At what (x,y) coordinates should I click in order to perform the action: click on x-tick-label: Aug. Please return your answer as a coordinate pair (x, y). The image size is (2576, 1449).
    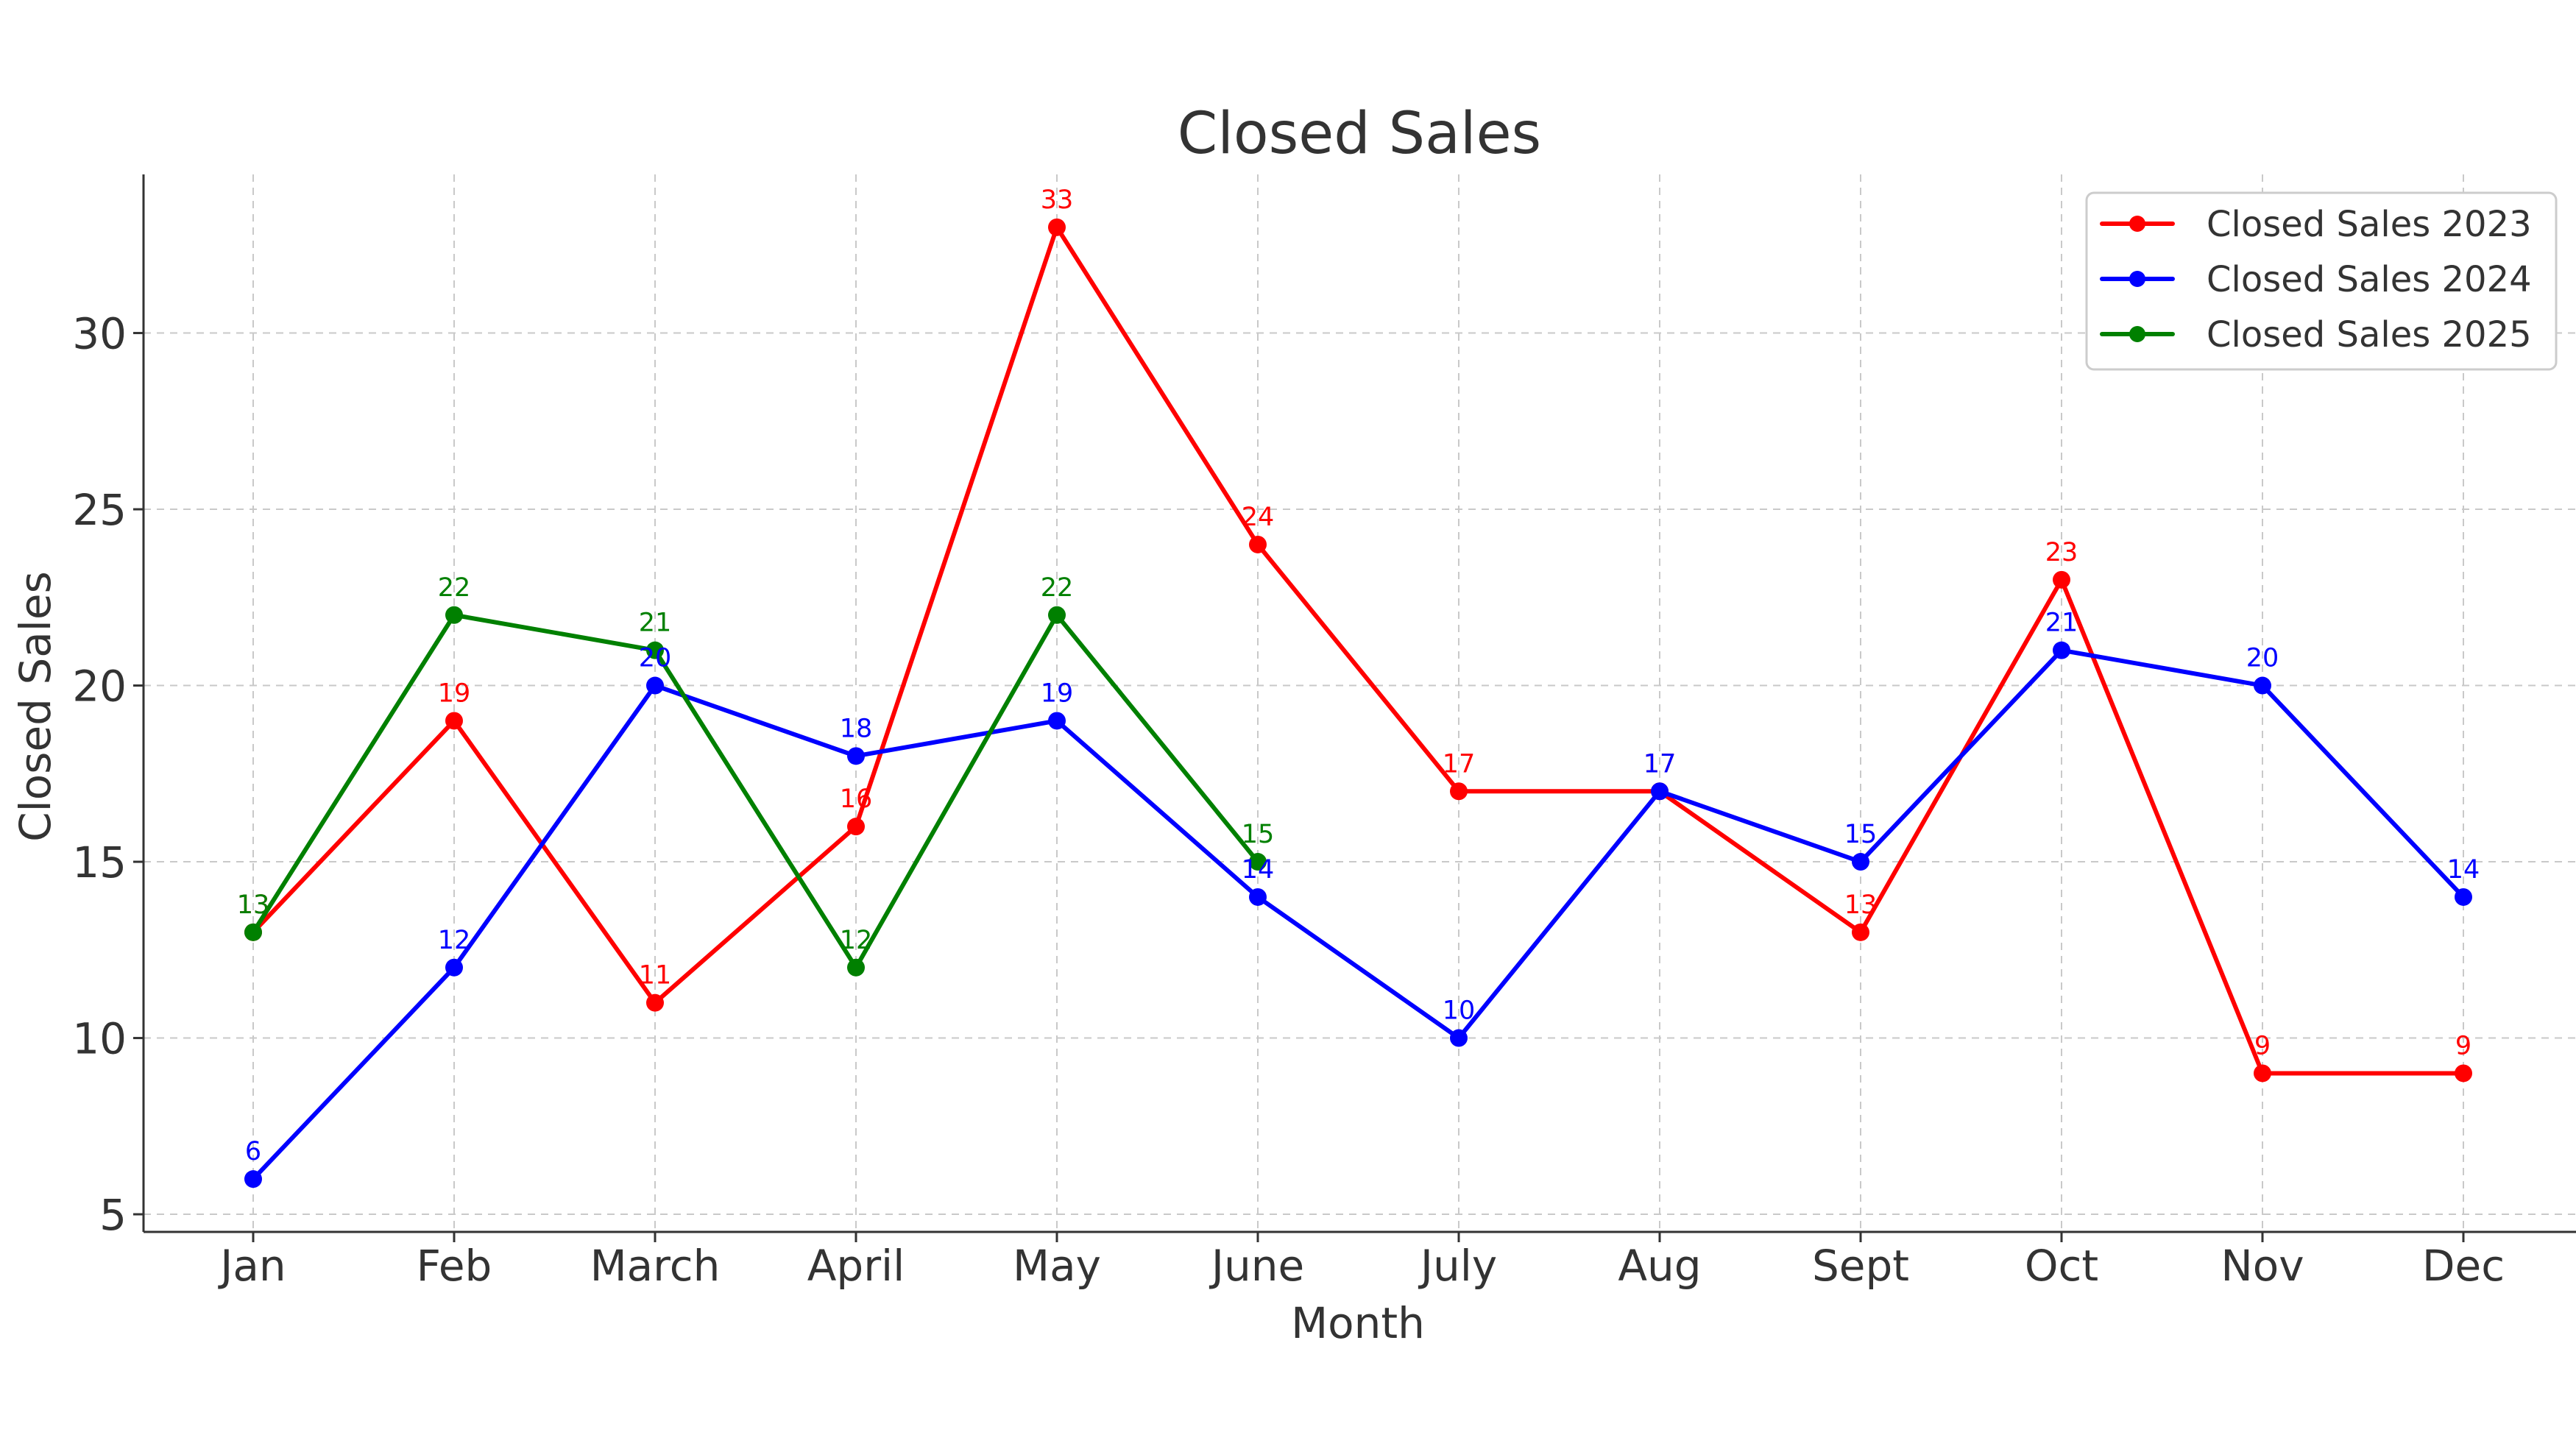
    Looking at the image, I should click on (1660, 1266).